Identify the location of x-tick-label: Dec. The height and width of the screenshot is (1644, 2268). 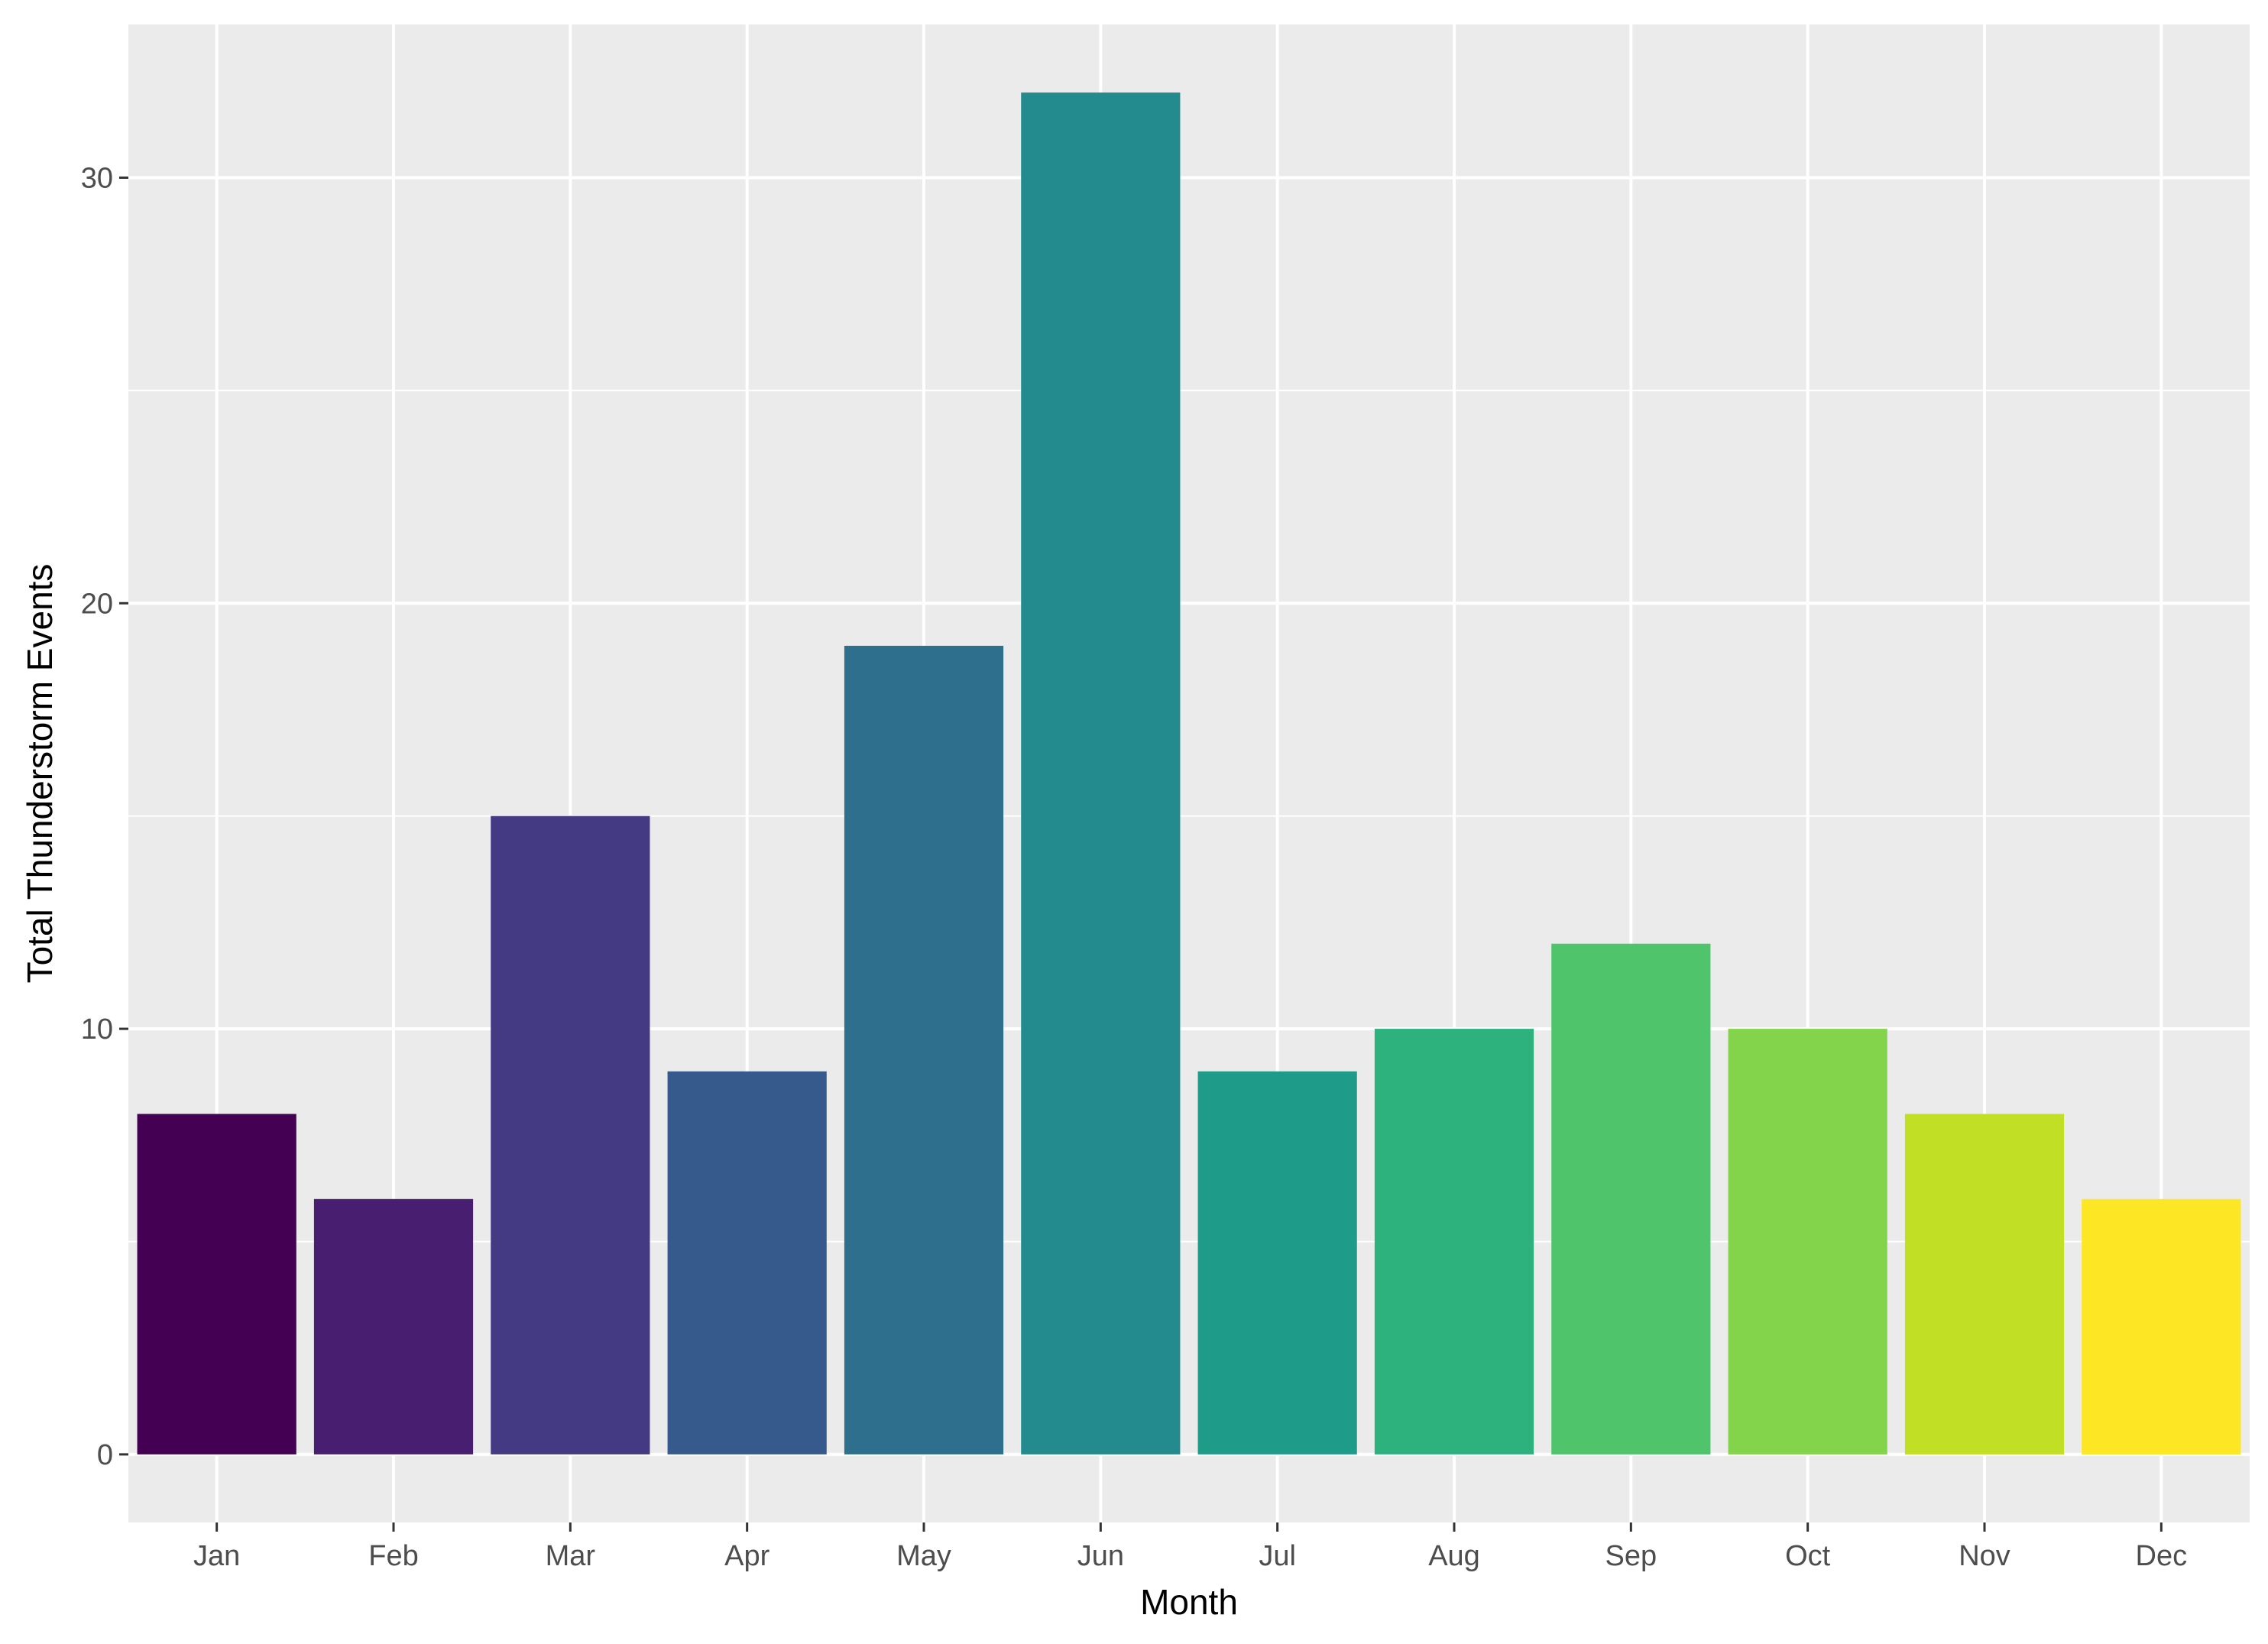
(2162, 1556).